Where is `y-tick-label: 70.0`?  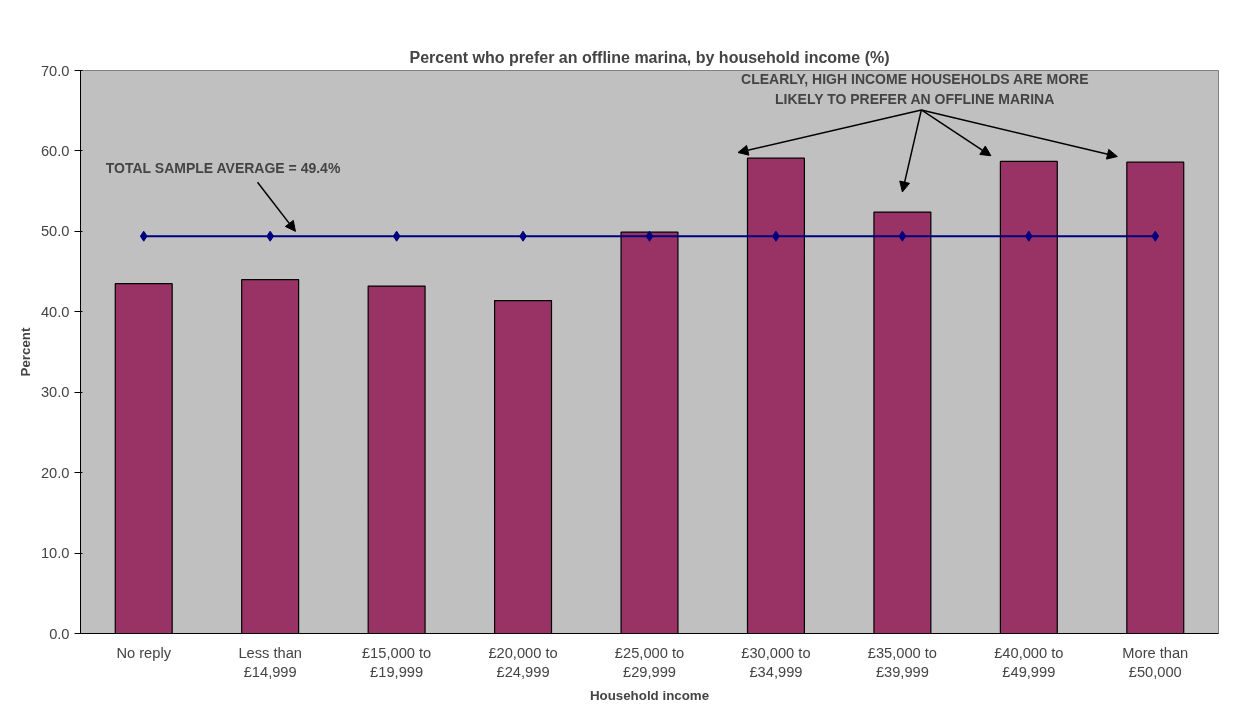
y-tick-label: 70.0 is located at coordinates (55, 70).